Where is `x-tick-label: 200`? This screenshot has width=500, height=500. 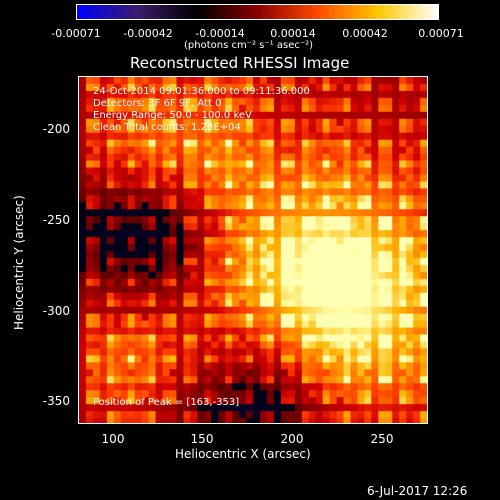
x-tick-label: 200 is located at coordinates (292, 439).